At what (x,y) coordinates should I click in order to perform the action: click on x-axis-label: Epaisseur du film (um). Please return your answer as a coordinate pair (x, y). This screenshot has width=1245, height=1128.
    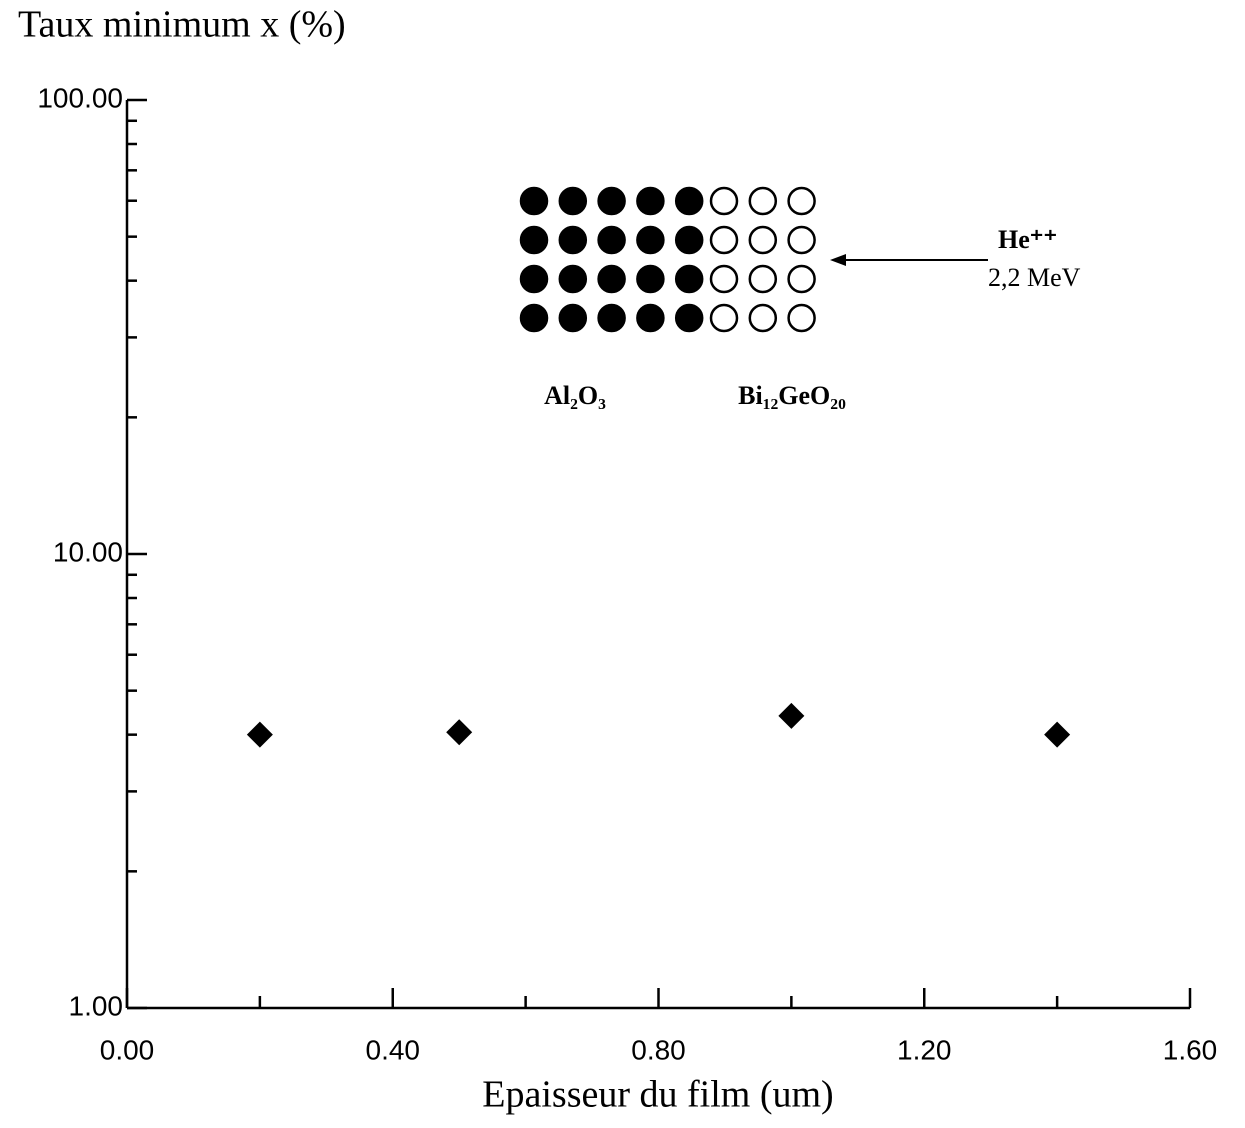
    Looking at the image, I should click on (657, 1095).